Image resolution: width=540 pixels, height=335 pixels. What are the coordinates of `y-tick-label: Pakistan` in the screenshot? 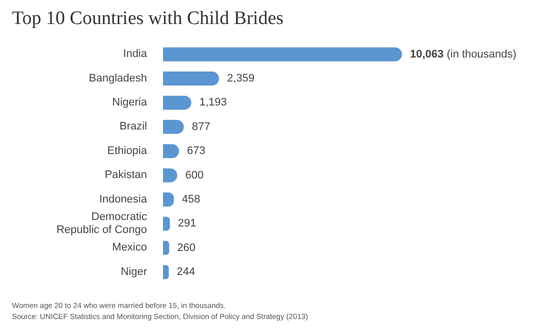 It's located at (125, 175).